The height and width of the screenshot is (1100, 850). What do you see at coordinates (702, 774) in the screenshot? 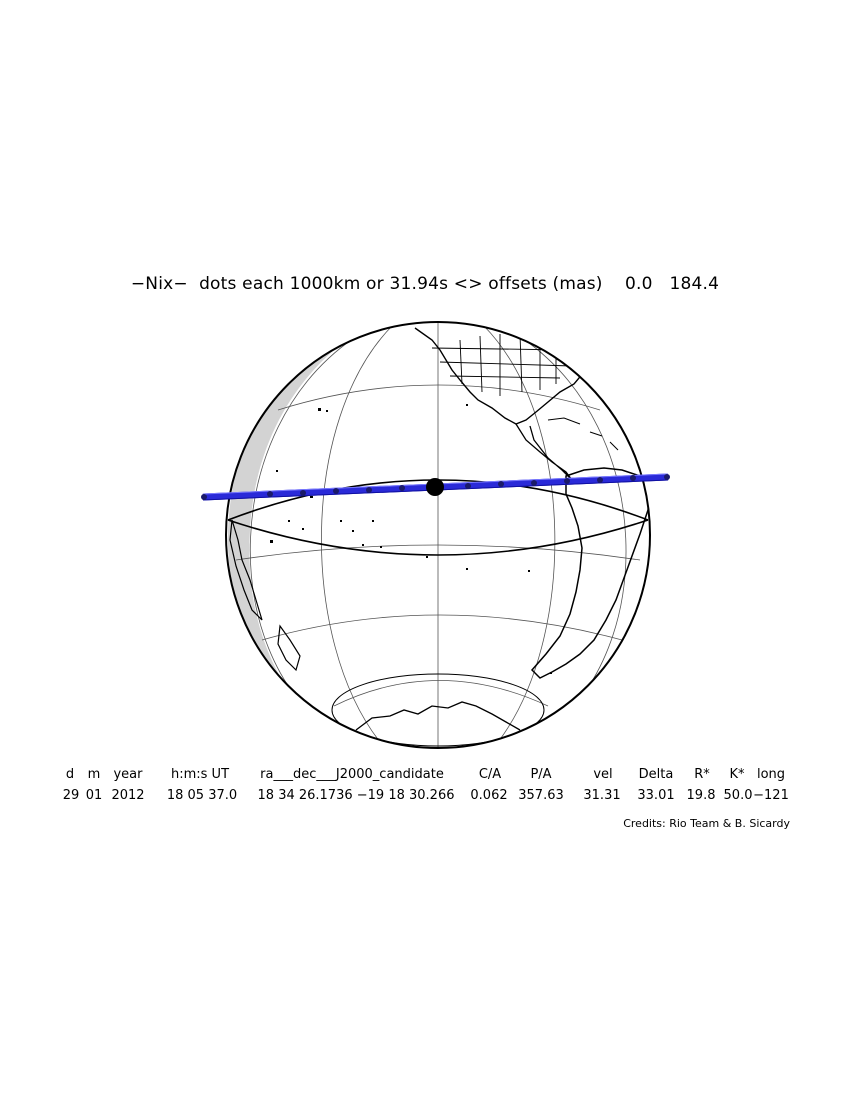
I see `header-r-star: R*` at bounding box center [702, 774].